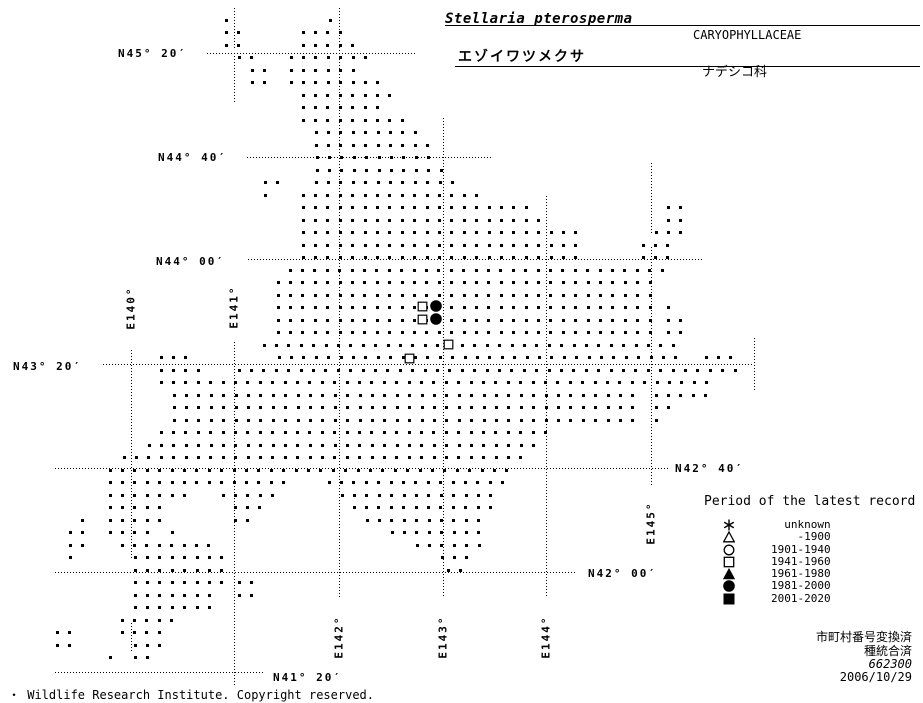  I want to click on legend-symbol-circle-filled, so click(729, 586).